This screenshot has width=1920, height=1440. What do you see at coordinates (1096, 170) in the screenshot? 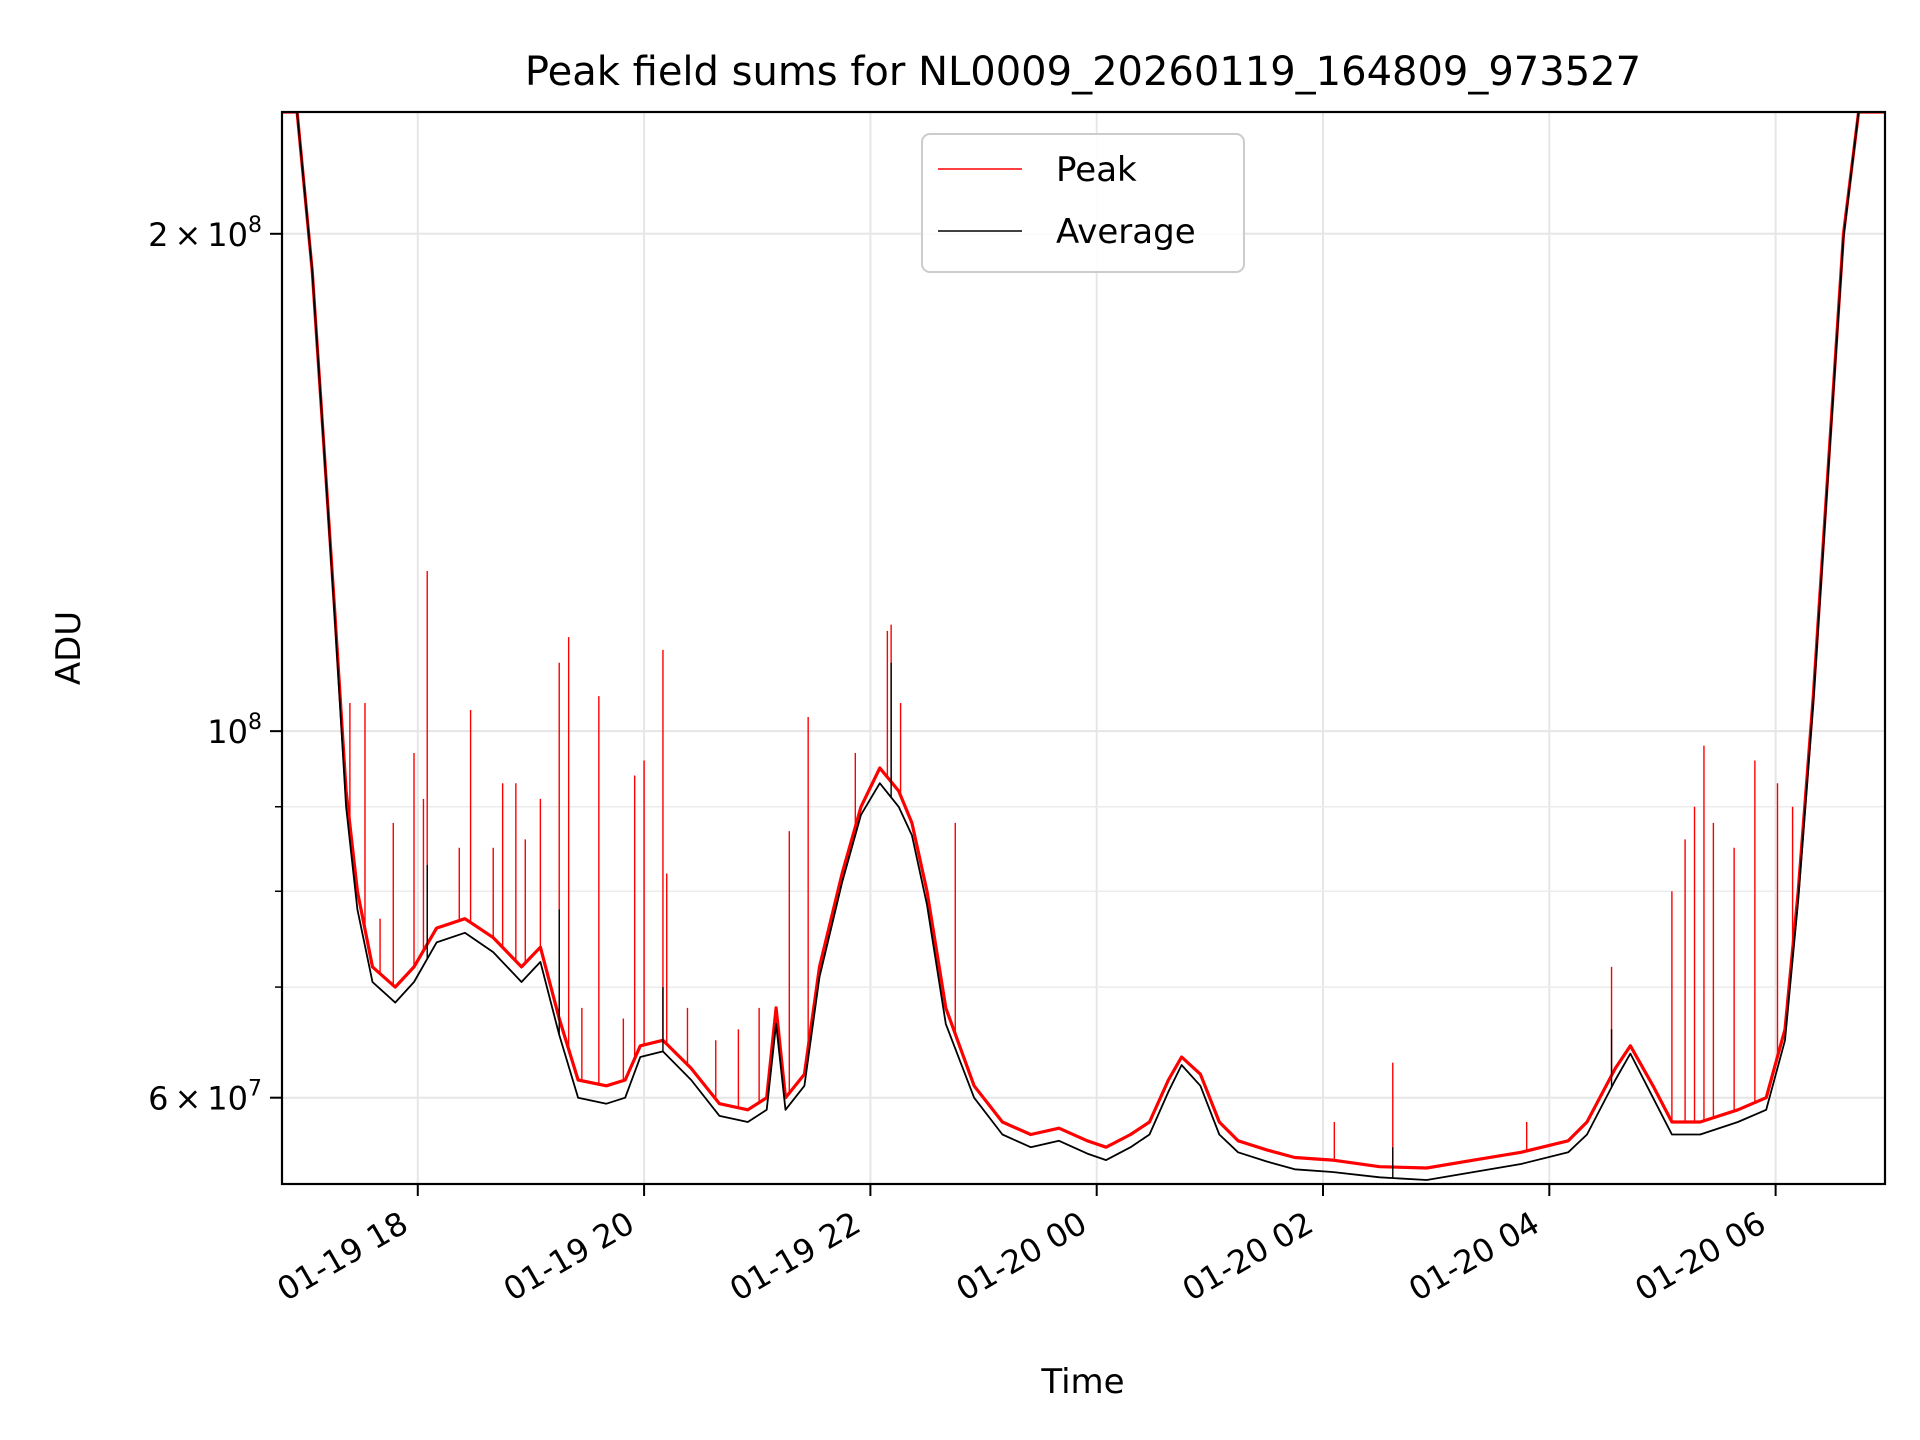
I see `legend-label-peak: Peak` at bounding box center [1096, 170].